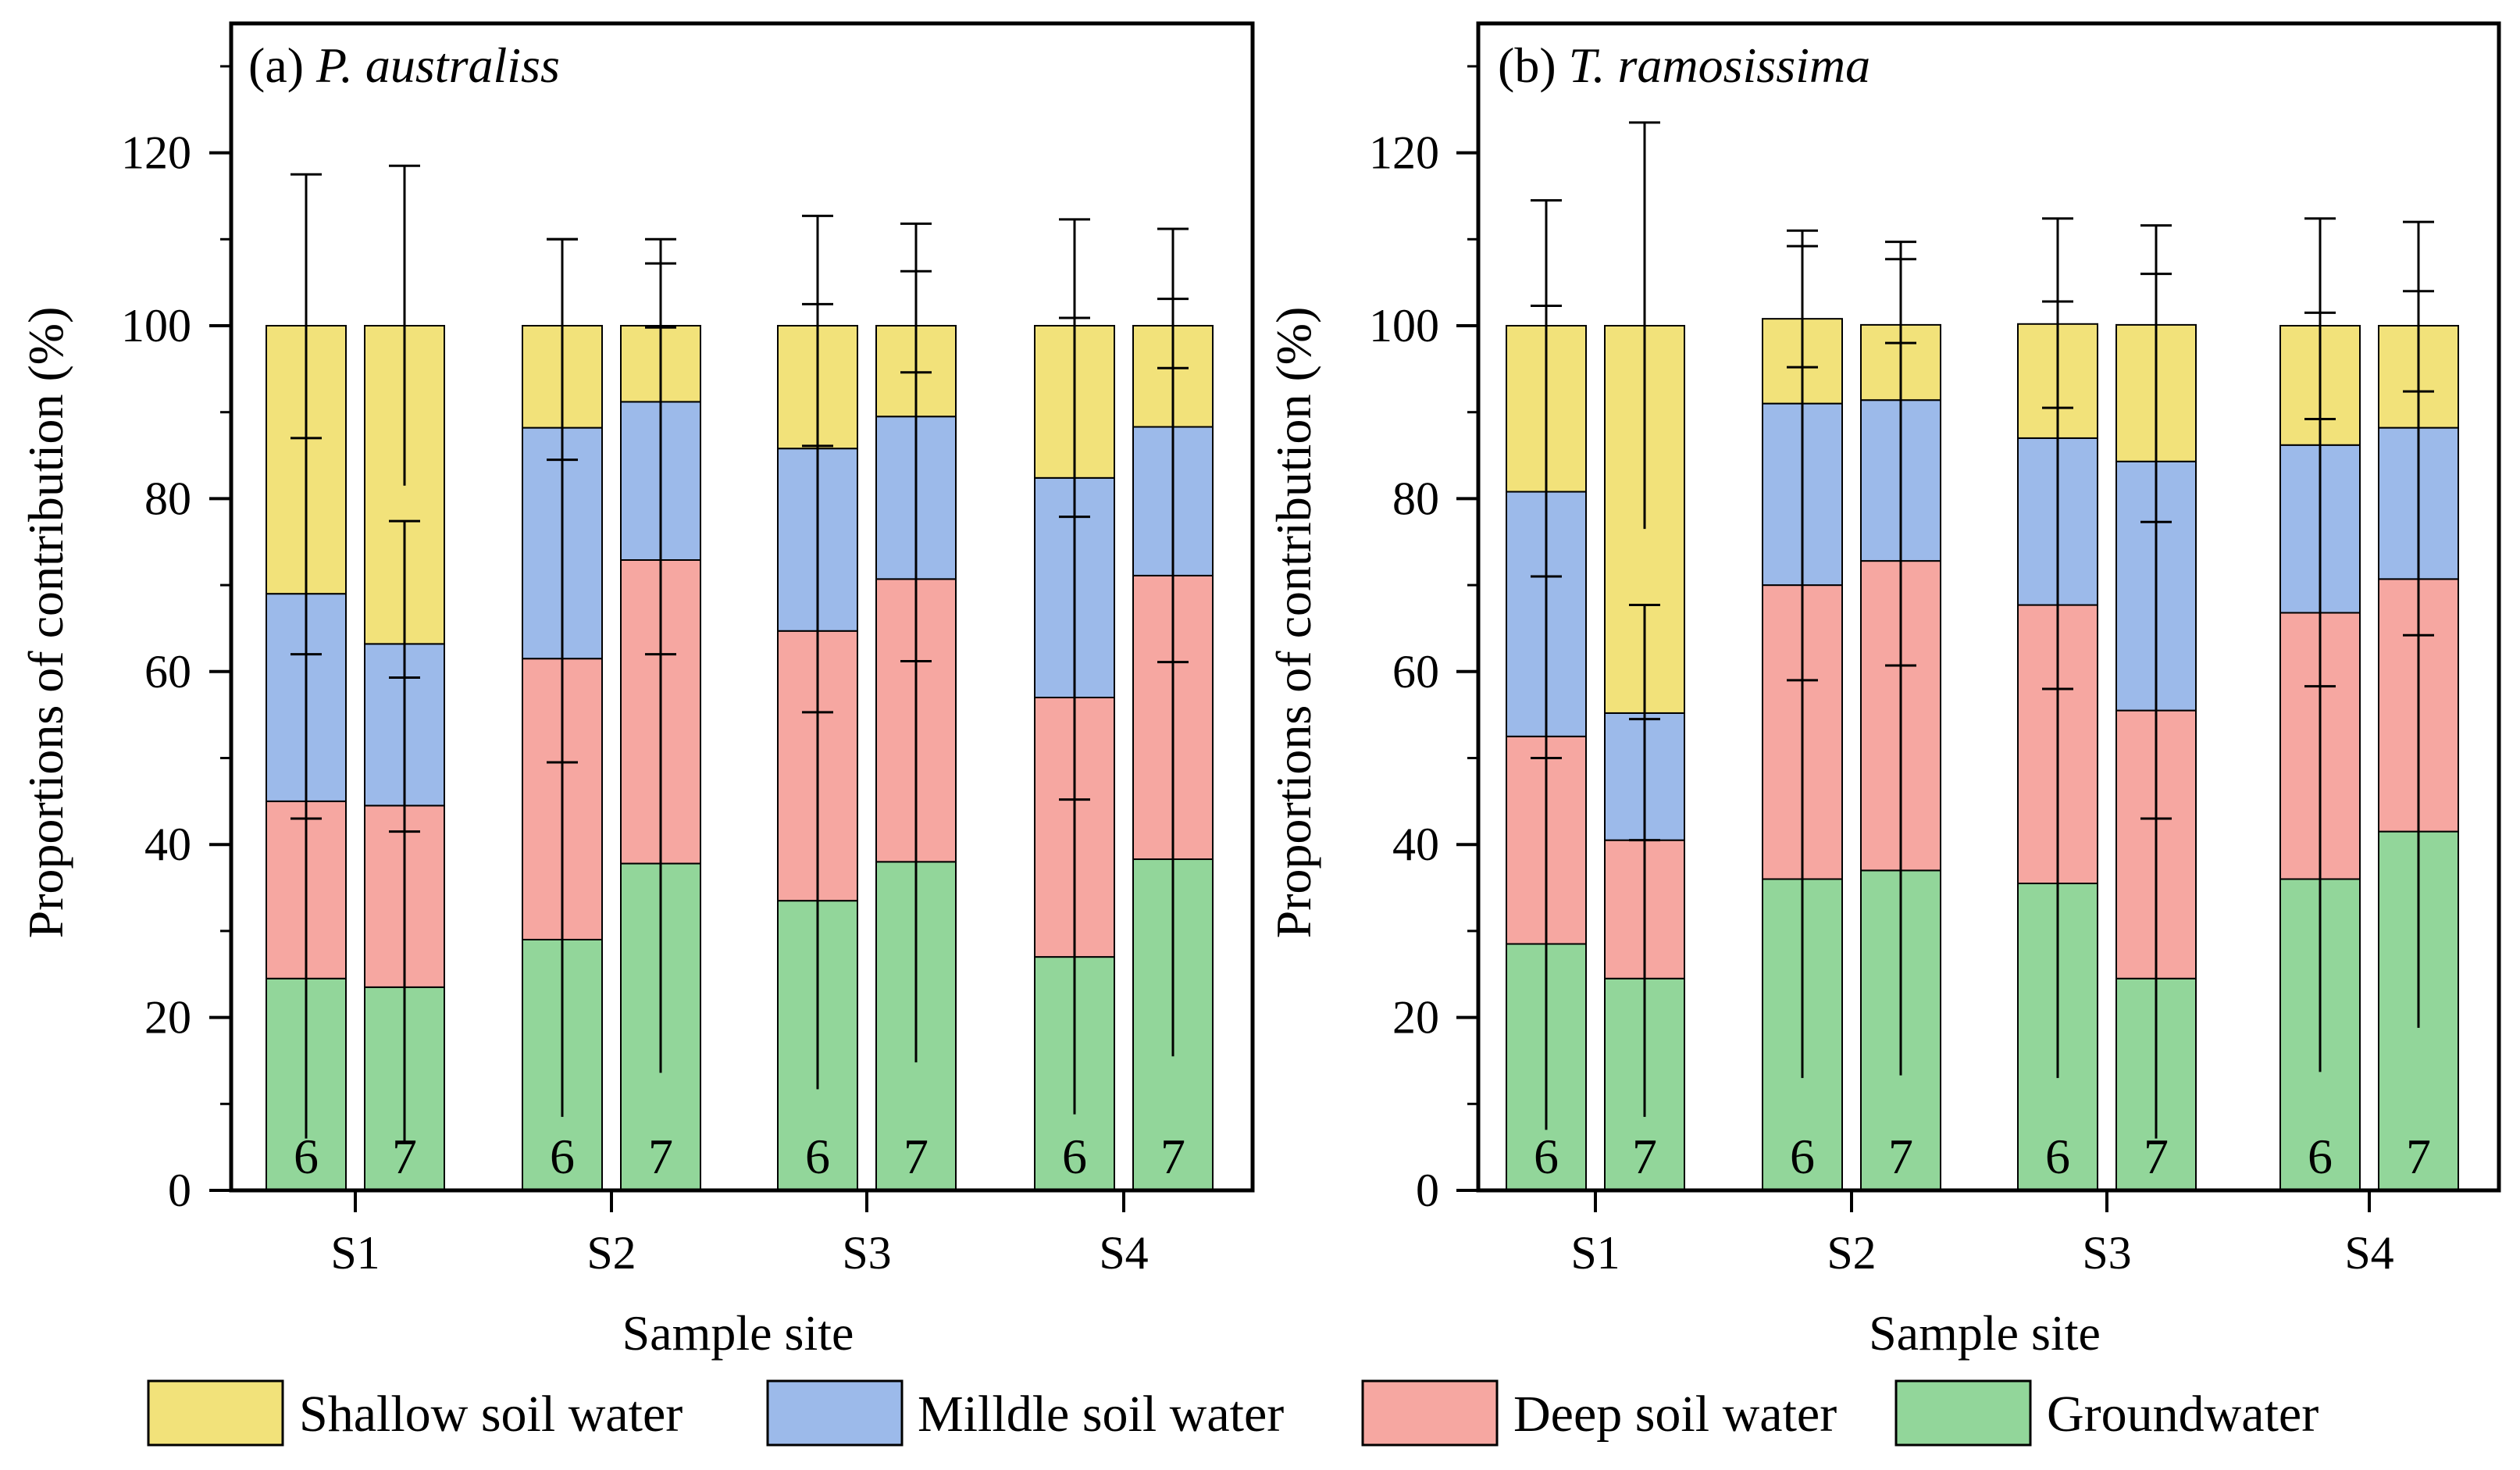 Image resolution: width=2520 pixels, height=1470 pixels. What do you see at coordinates (491, 1414) in the screenshot?
I see `legend-label-shallow: Shallow soil water` at bounding box center [491, 1414].